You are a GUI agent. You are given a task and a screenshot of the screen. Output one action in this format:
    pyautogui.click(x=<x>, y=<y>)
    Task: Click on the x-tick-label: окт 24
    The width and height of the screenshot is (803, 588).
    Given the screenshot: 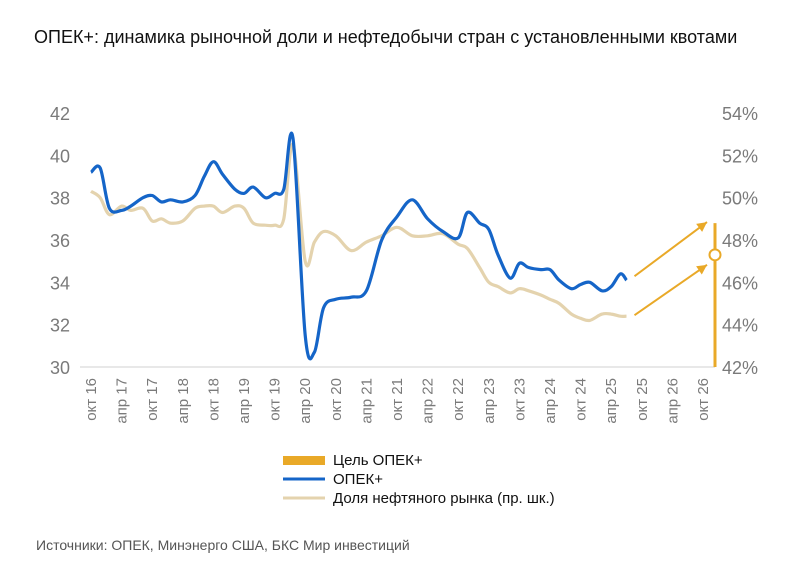 What is the action you would take?
    pyautogui.click(x=581, y=399)
    